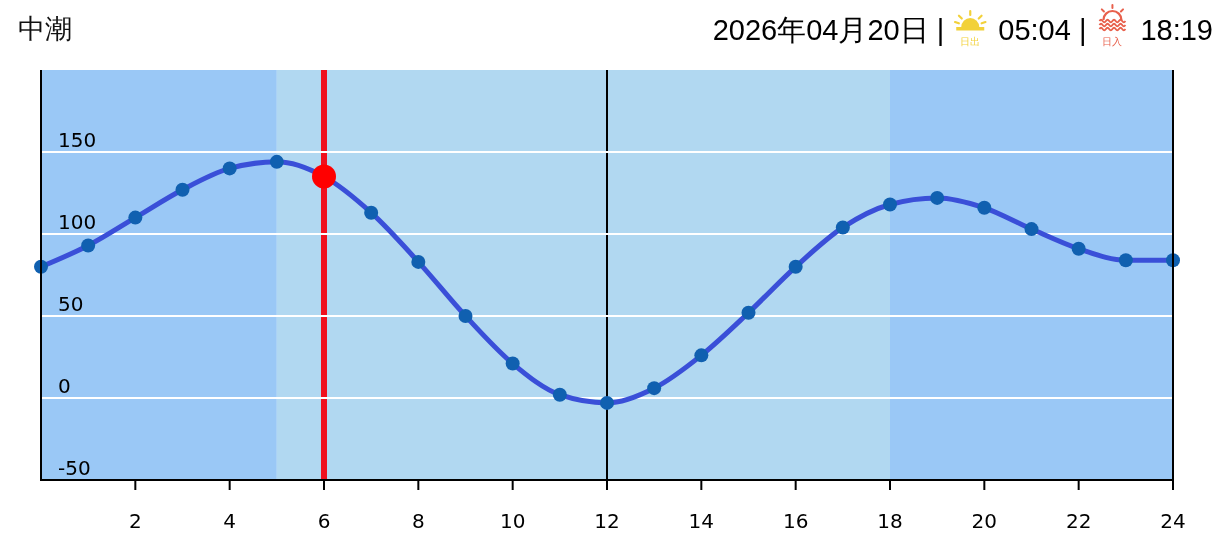 Image resolution: width=1231 pixels, height=546 pixels. Describe the element at coordinates (1112, 41) in the screenshot. I see `text: 日入` at that location.